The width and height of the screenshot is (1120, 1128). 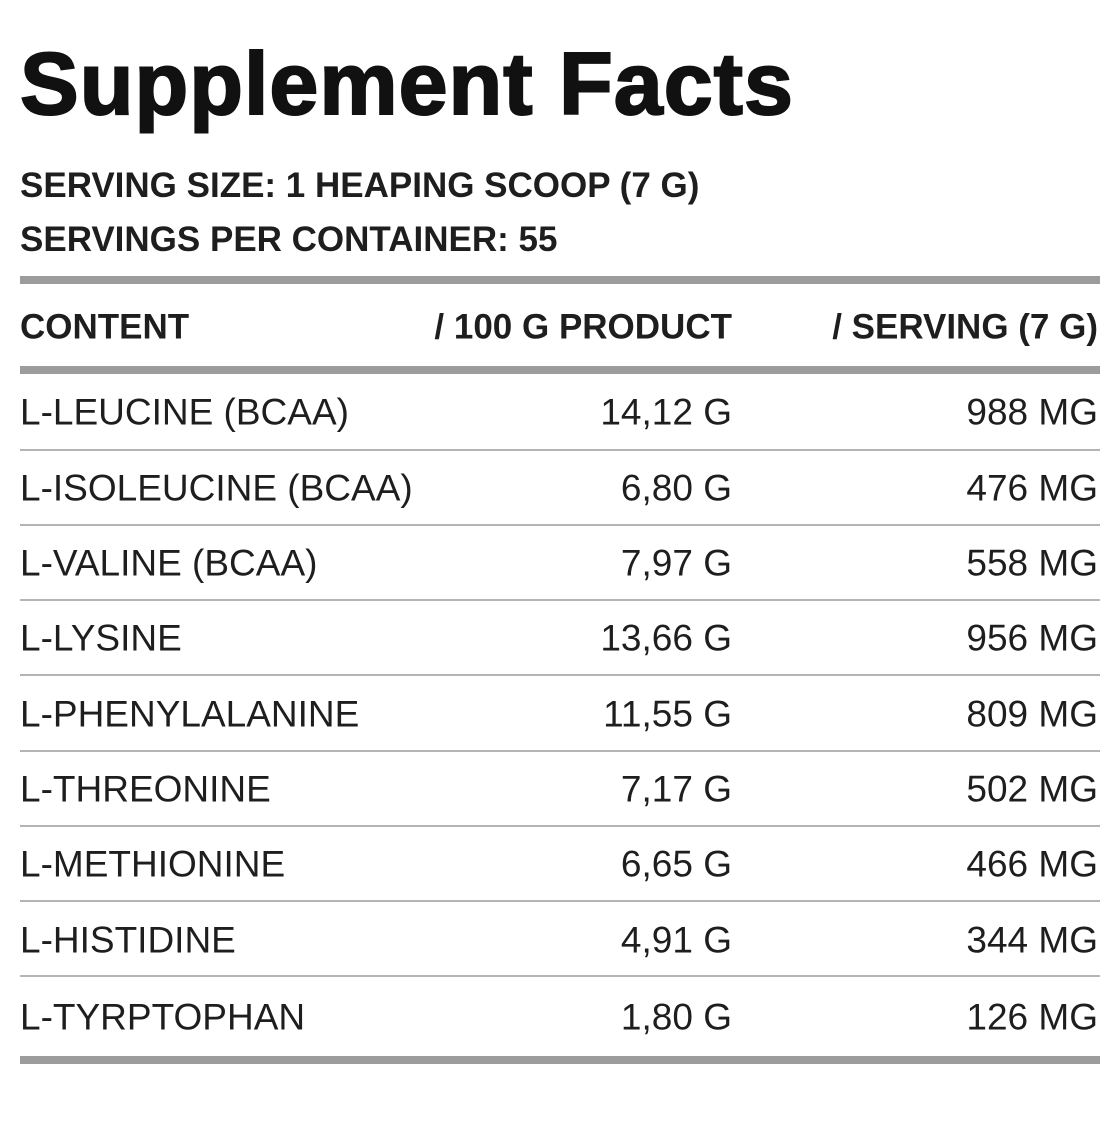 What do you see at coordinates (666, 412) in the screenshot?
I see `row-per-100g: 14,12 G` at bounding box center [666, 412].